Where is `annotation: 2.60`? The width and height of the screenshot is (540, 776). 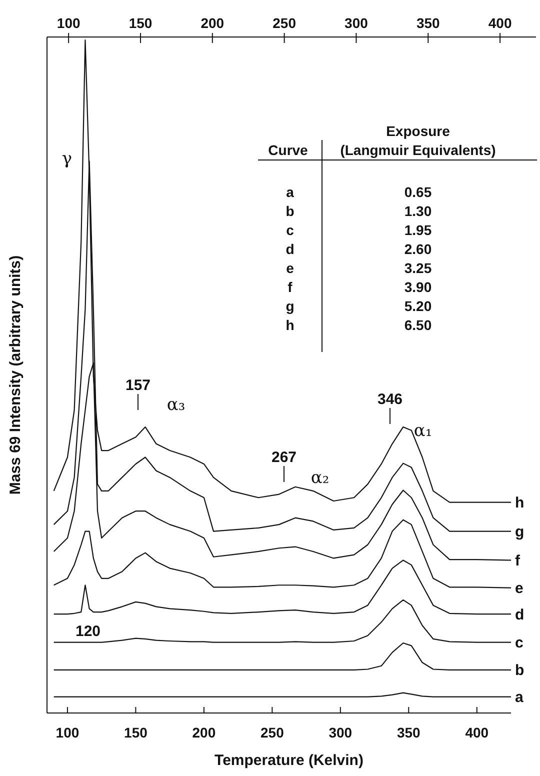 annotation: 2.60 is located at coordinates (418, 249).